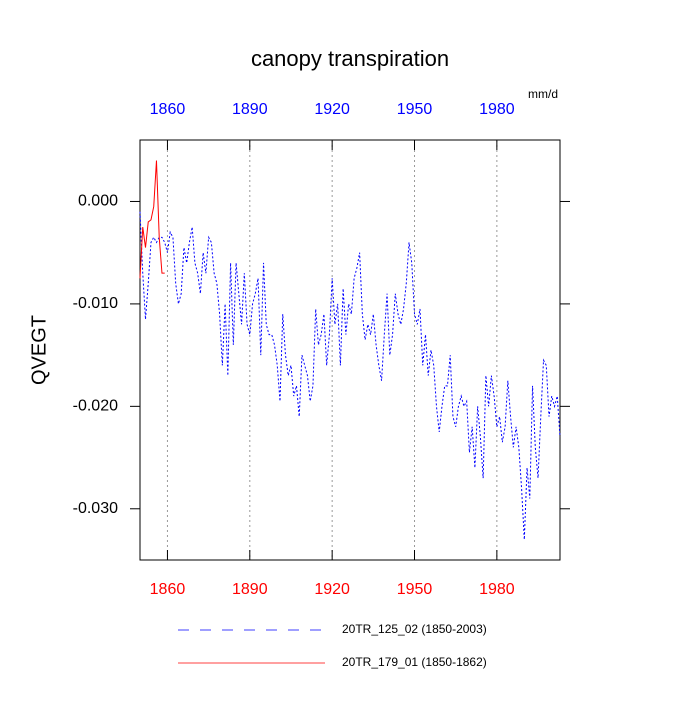  What do you see at coordinates (332, 589) in the screenshot?
I see `x-tick-label: 1920` at bounding box center [332, 589].